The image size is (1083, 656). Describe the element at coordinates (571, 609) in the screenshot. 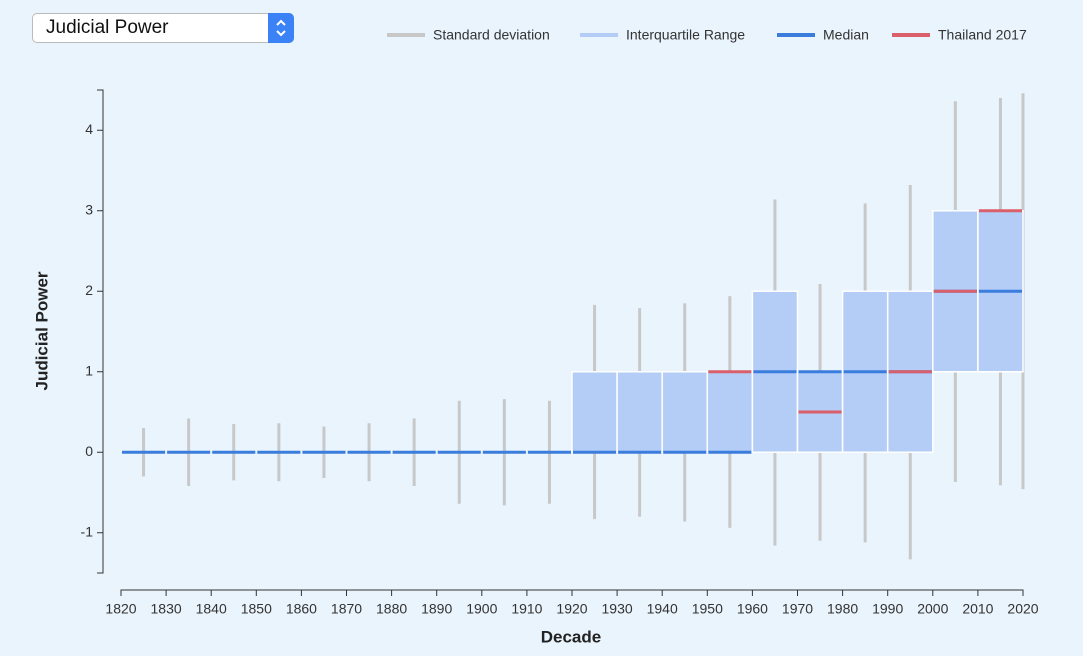

I see `x-tick-label: 1920` at that location.